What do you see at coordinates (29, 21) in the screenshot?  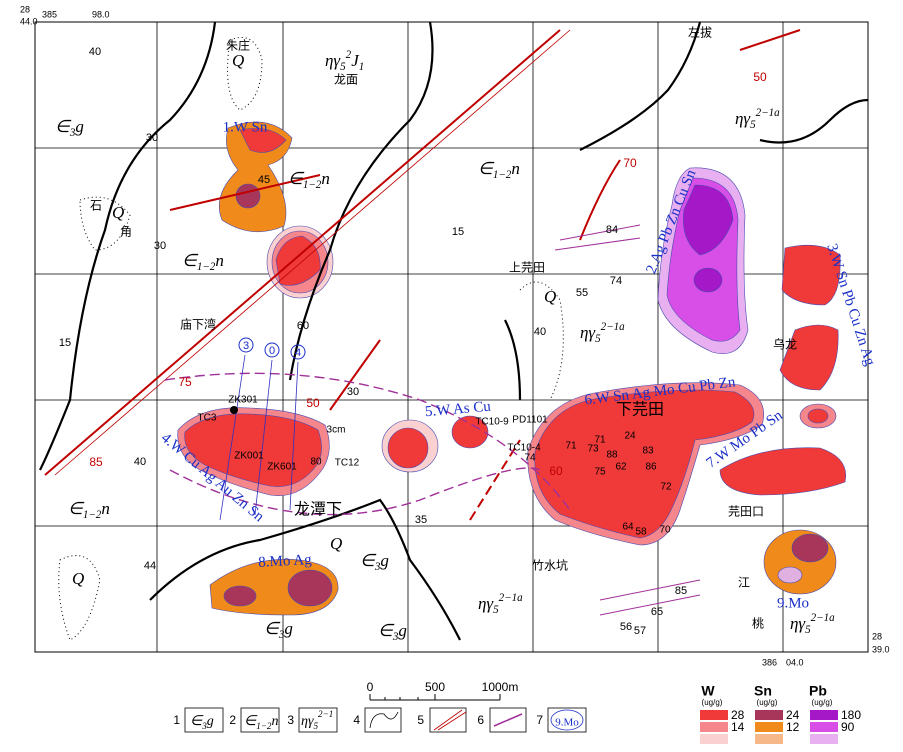 I see `coordinate-label: 44.0` at bounding box center [29, 21].